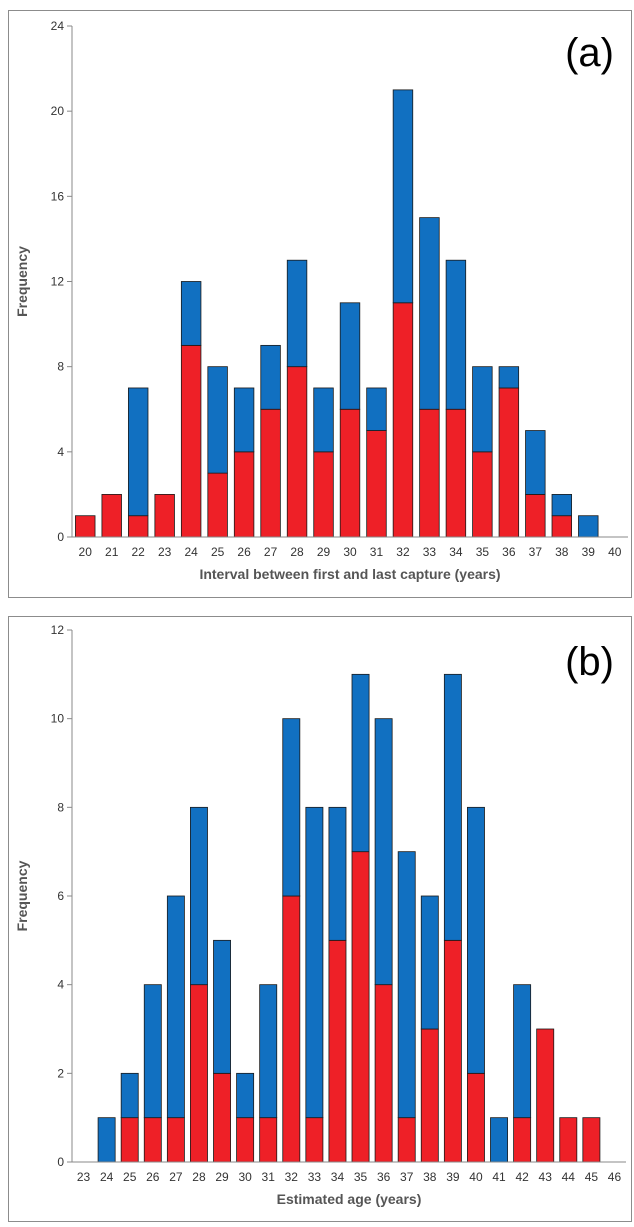  Describe the element at coordinates (139, 552) in the screenshot. I see `x-tick-label: 22` at that location.